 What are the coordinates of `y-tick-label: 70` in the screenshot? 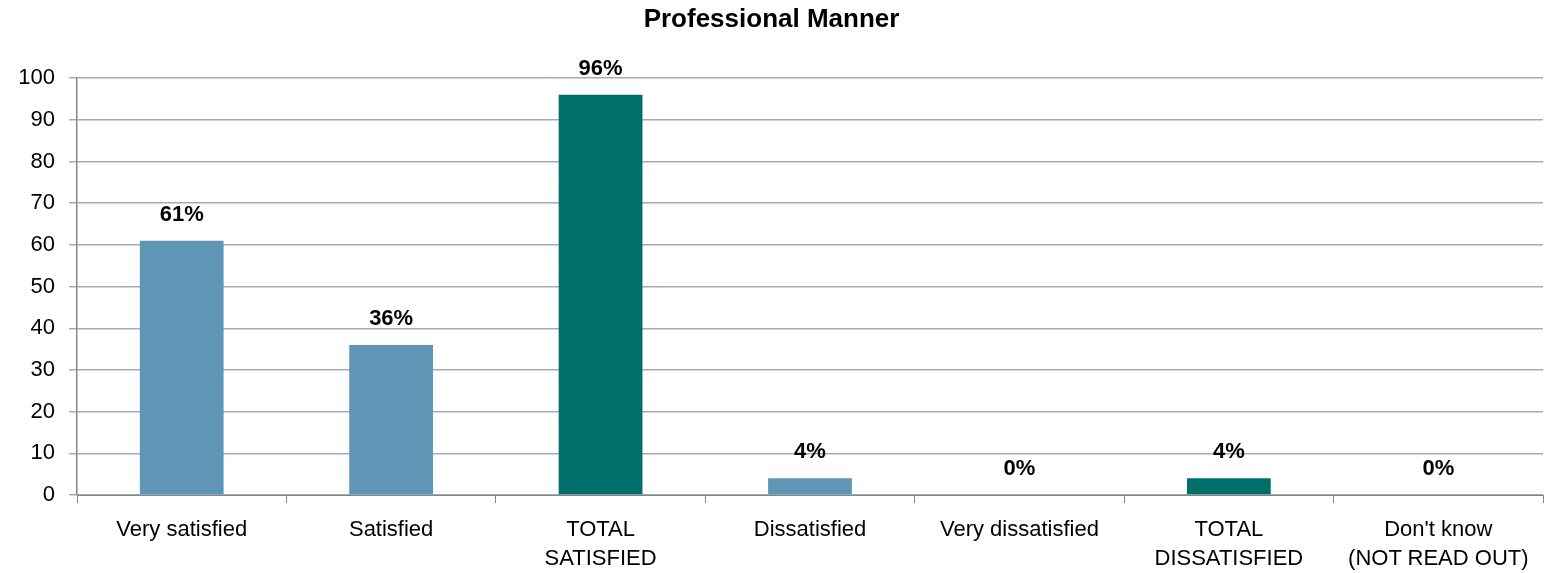 It's located at (42, 202).